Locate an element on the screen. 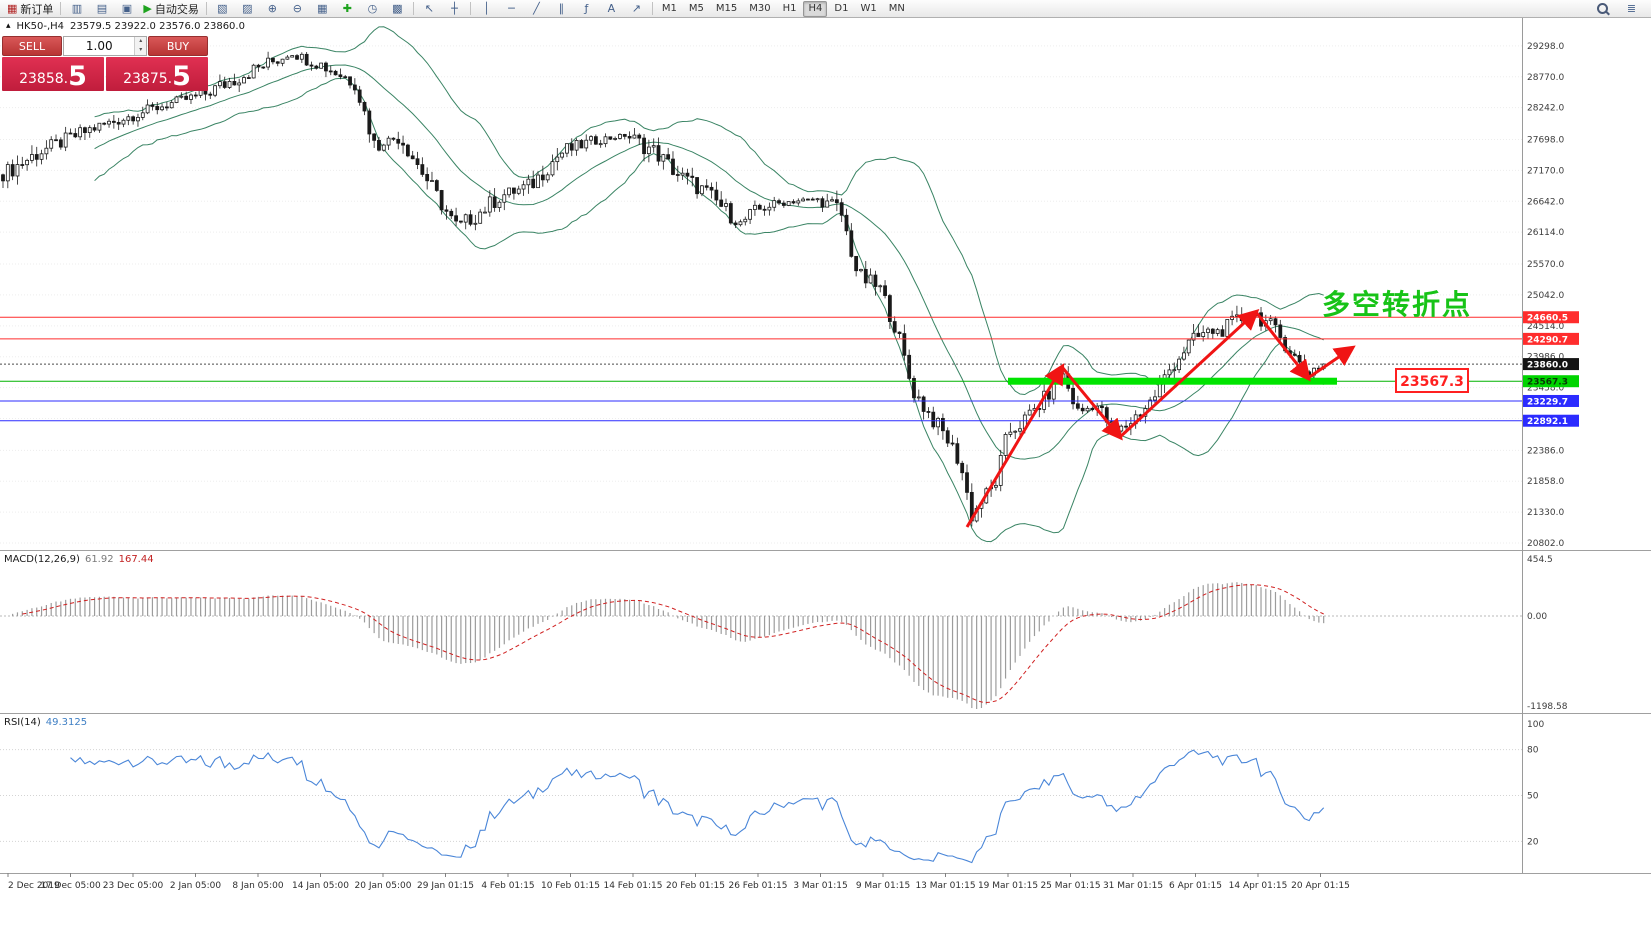 Image resolution: width=1651 pixels, height=941 pixels. buy-price-tile: 23875. 5 is located at coordinates (157, 74).